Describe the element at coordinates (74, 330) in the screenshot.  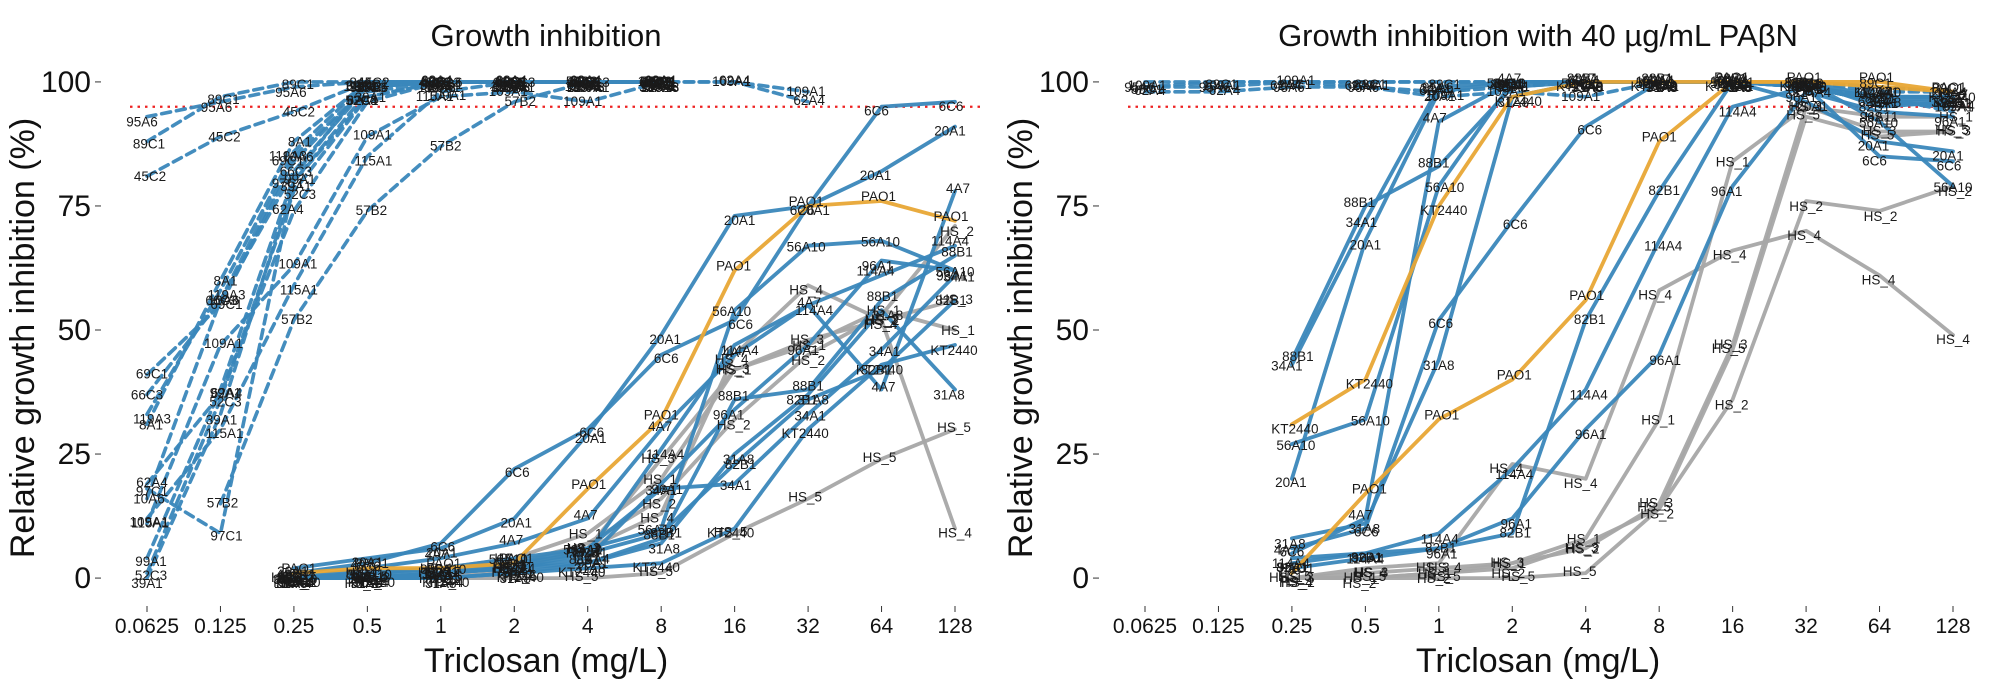
I see `y-tick-label: 50` at that location.